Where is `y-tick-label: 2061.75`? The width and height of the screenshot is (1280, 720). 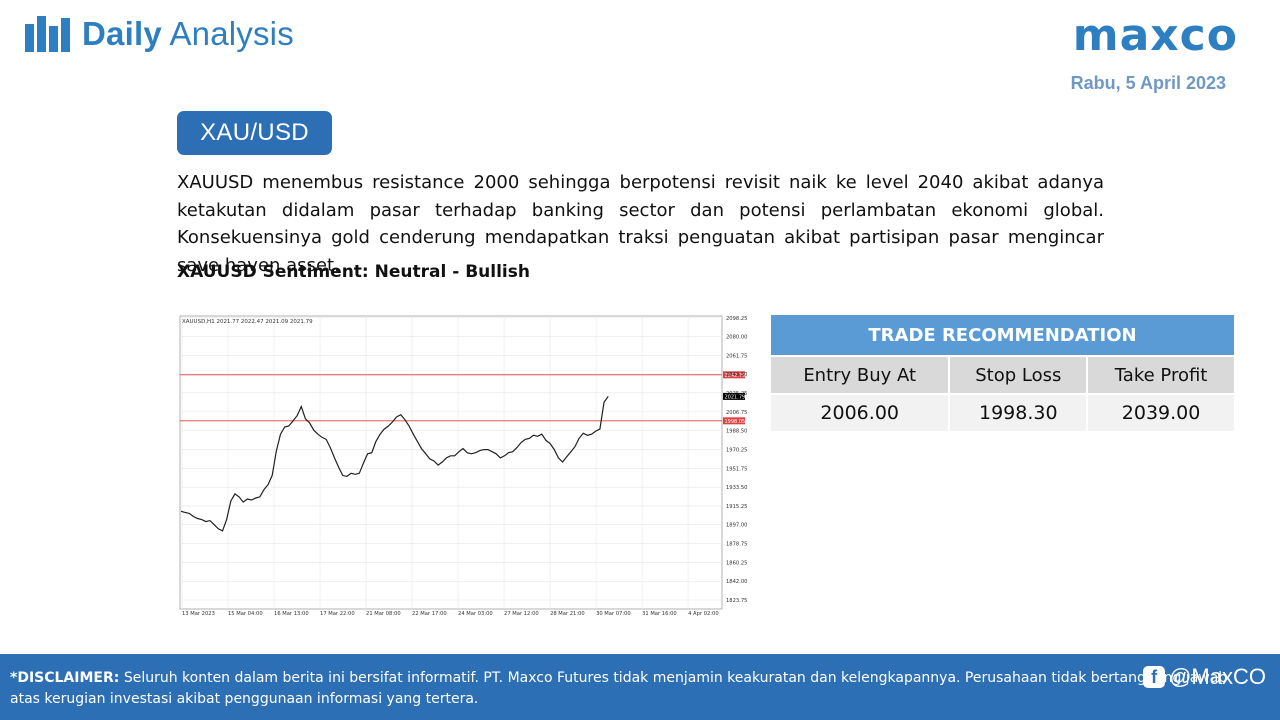
y-tick-label: 2061.75 is located at coordinates (736, 356).